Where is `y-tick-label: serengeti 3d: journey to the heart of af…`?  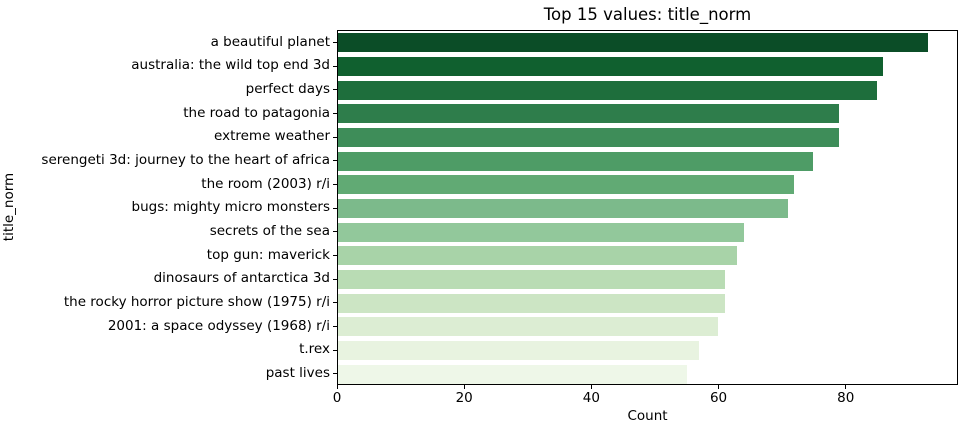 y-tick-label: serengeti 3d: journey to the heart of af… is located at coordinates (185, 160).